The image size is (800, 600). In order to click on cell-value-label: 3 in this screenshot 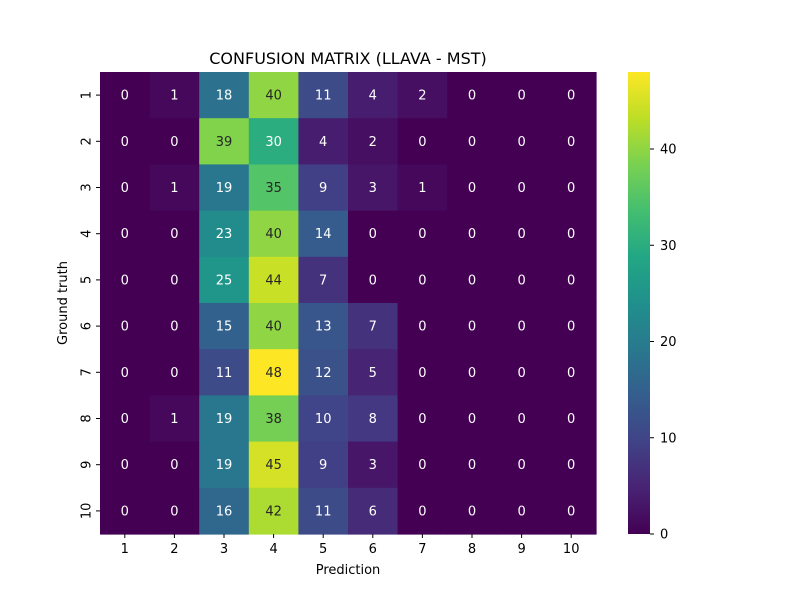, I will do `click(373, 188)`.